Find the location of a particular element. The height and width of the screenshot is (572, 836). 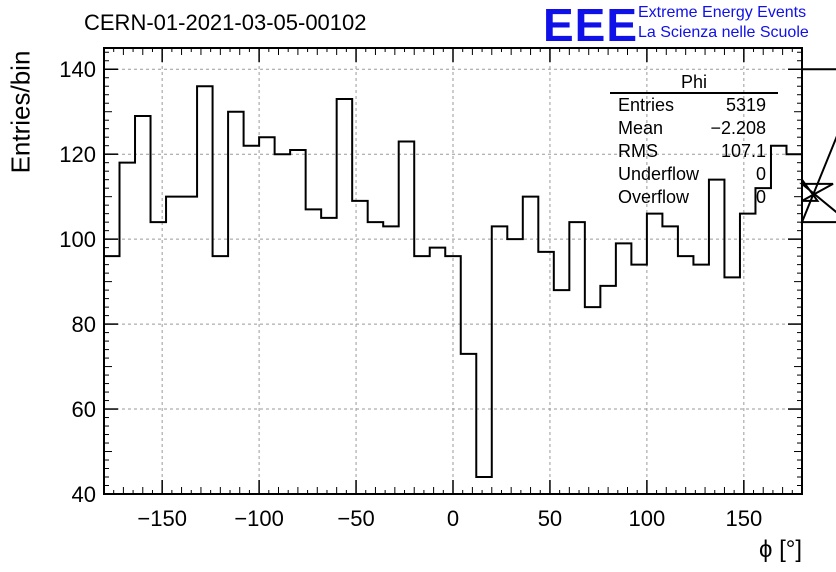

stats-row-underflow: Underflow 0 is located at coordinates (694, 174).